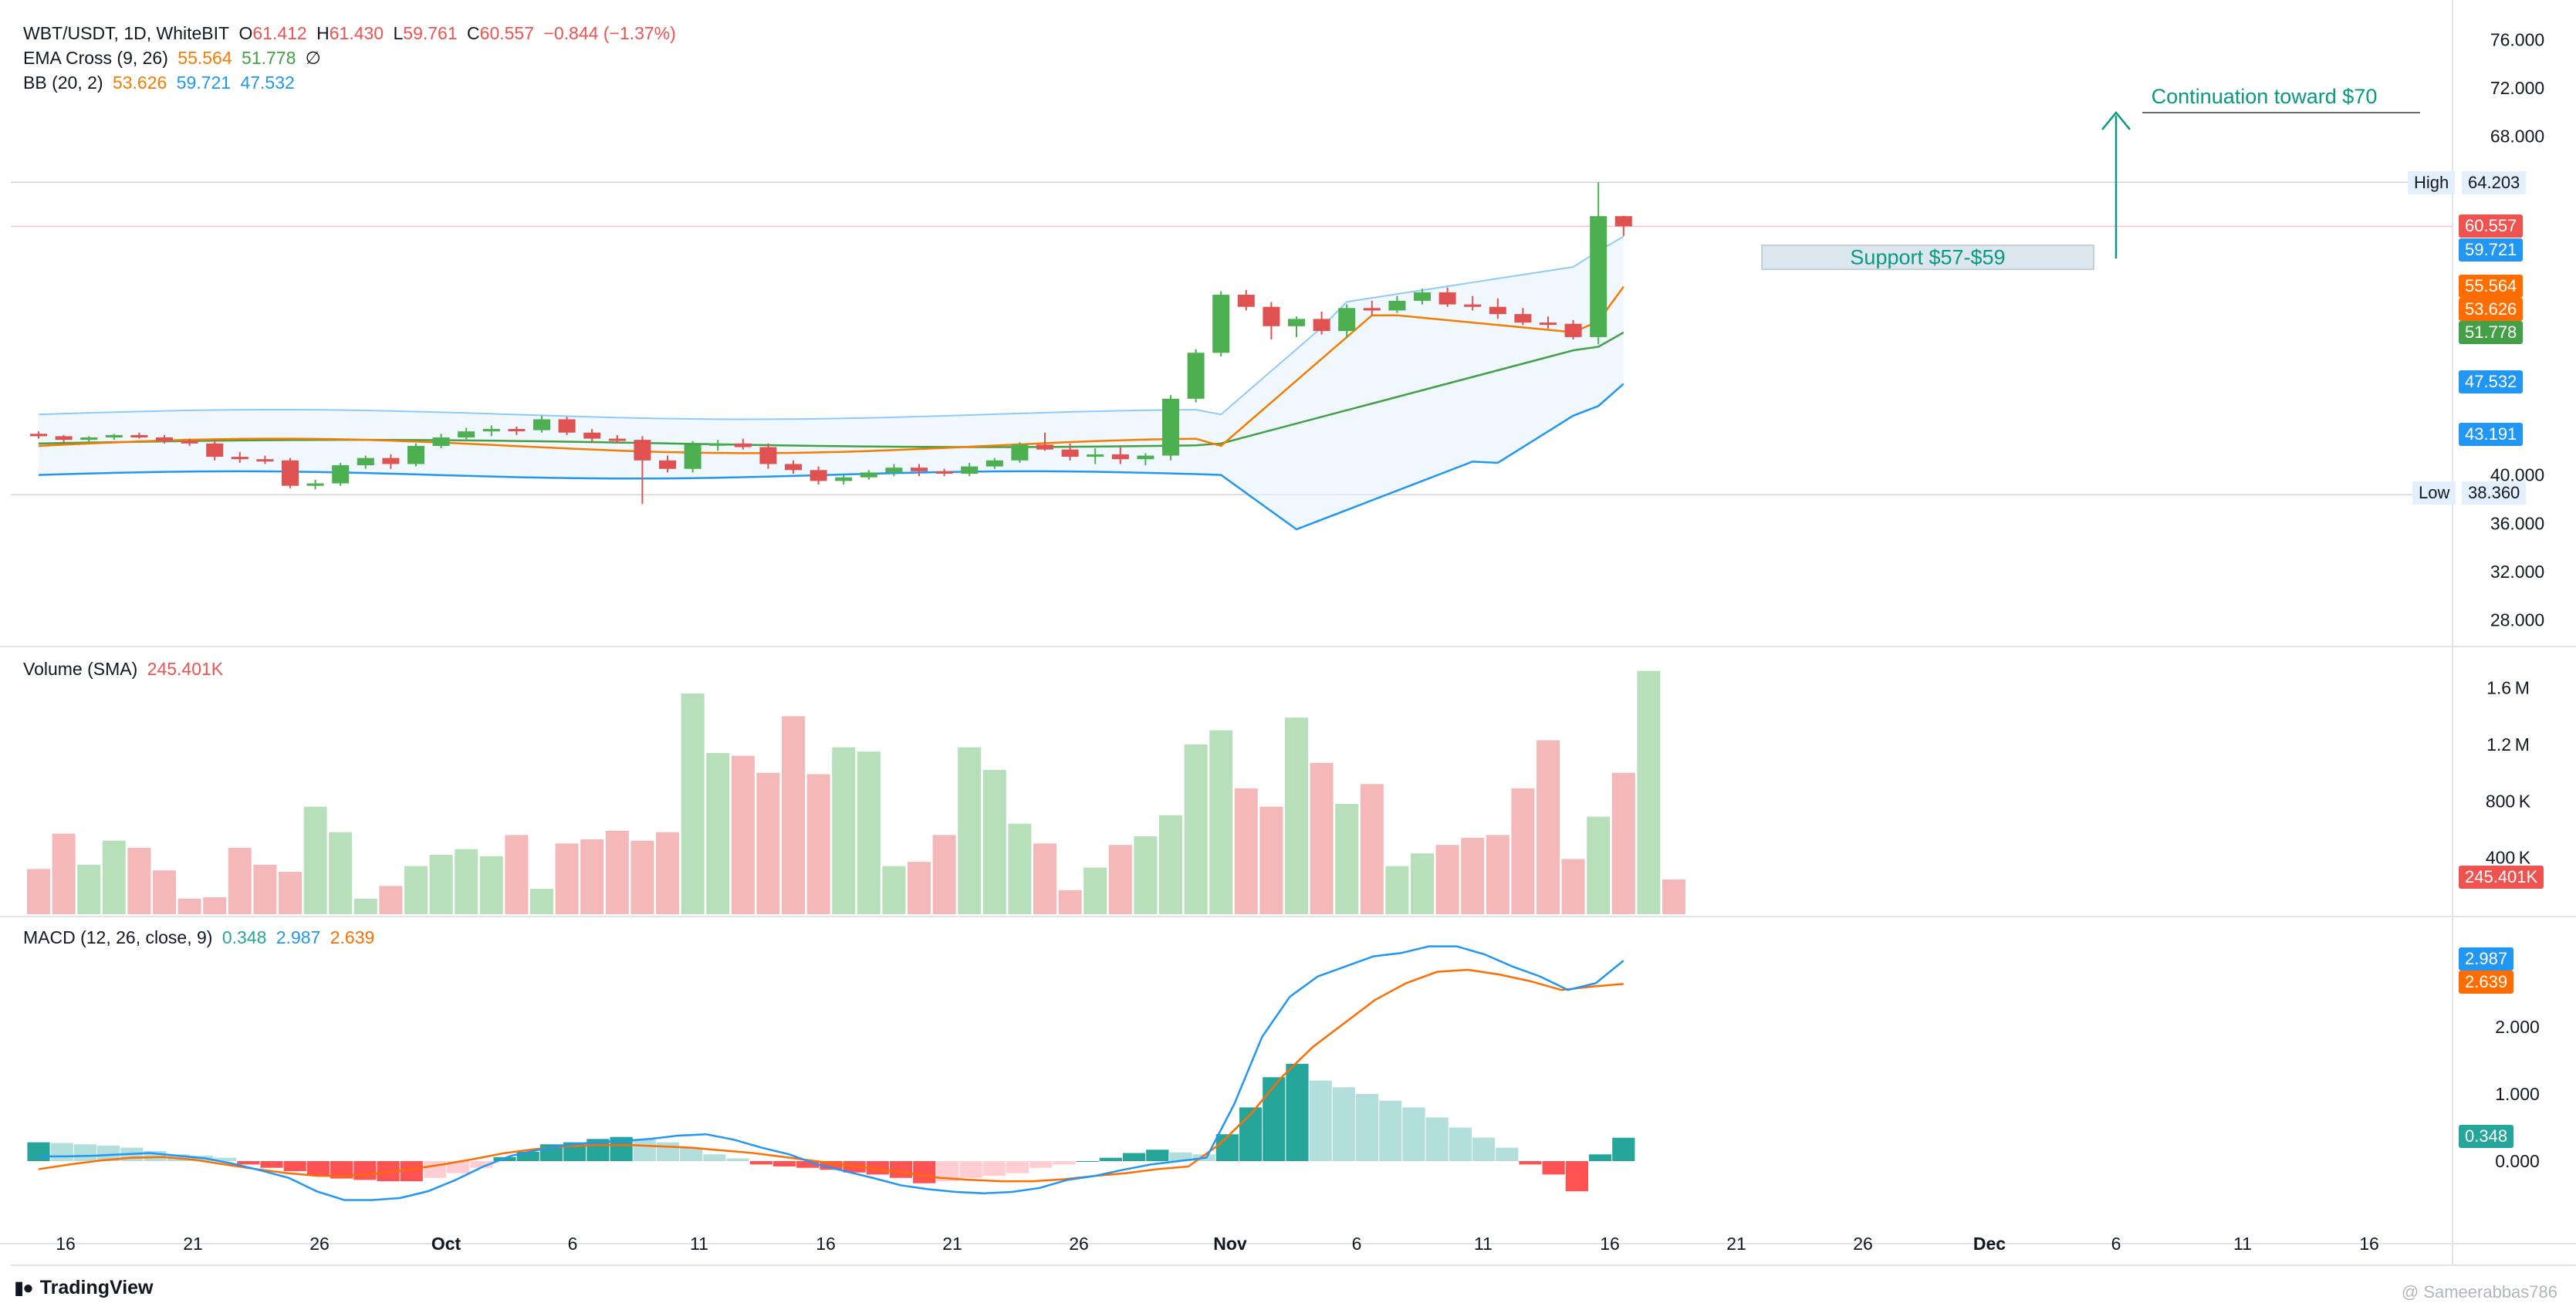 This screenshot has height=1310, width=2576. I want to click on ema-slow-value: 51.778, so click(269, 58).